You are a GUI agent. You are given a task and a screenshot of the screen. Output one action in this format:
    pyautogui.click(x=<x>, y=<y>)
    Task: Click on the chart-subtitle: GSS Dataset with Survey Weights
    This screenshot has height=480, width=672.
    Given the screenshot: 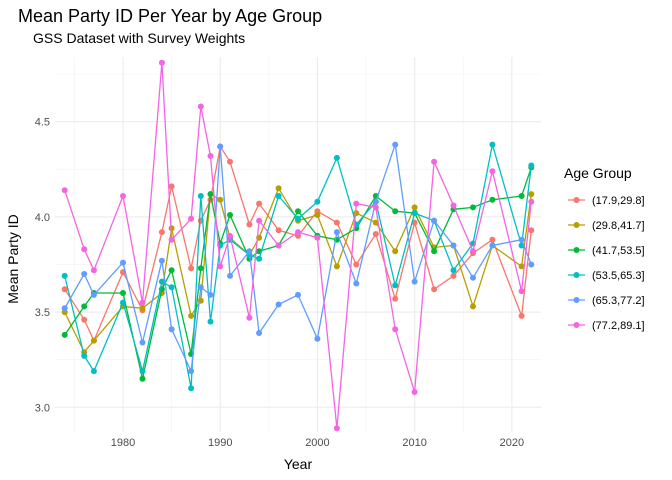 What is the action you would take?
    pyautogui.click(x=139, y=38)
    